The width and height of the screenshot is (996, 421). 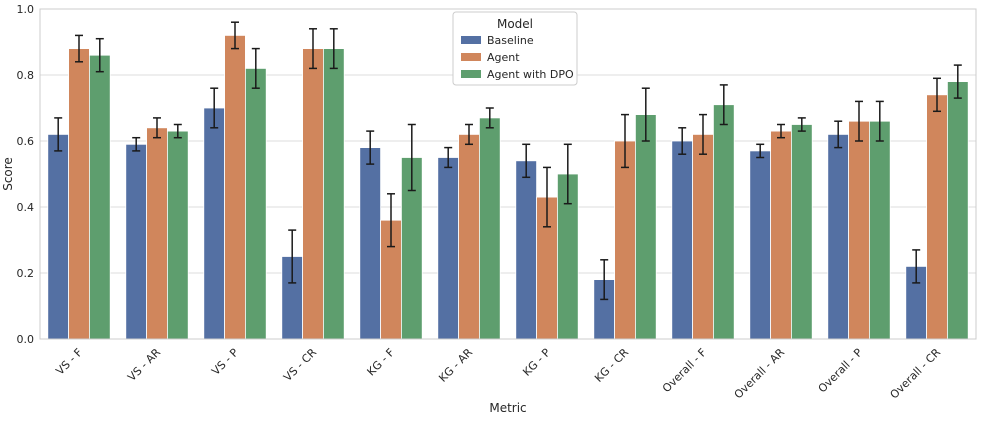 I want to click on y-tick-labels: 0.0 0.2 0.4 0.6 0.8 1.0, so click(x=26, y=174).